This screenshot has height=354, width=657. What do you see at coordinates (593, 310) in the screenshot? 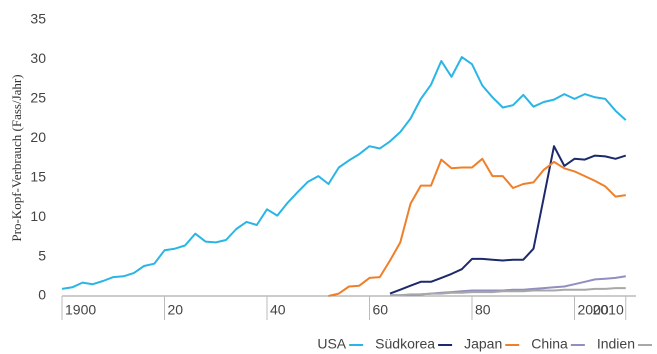
I see `x-tick-label: 2000` at bounding box center [593, 310].